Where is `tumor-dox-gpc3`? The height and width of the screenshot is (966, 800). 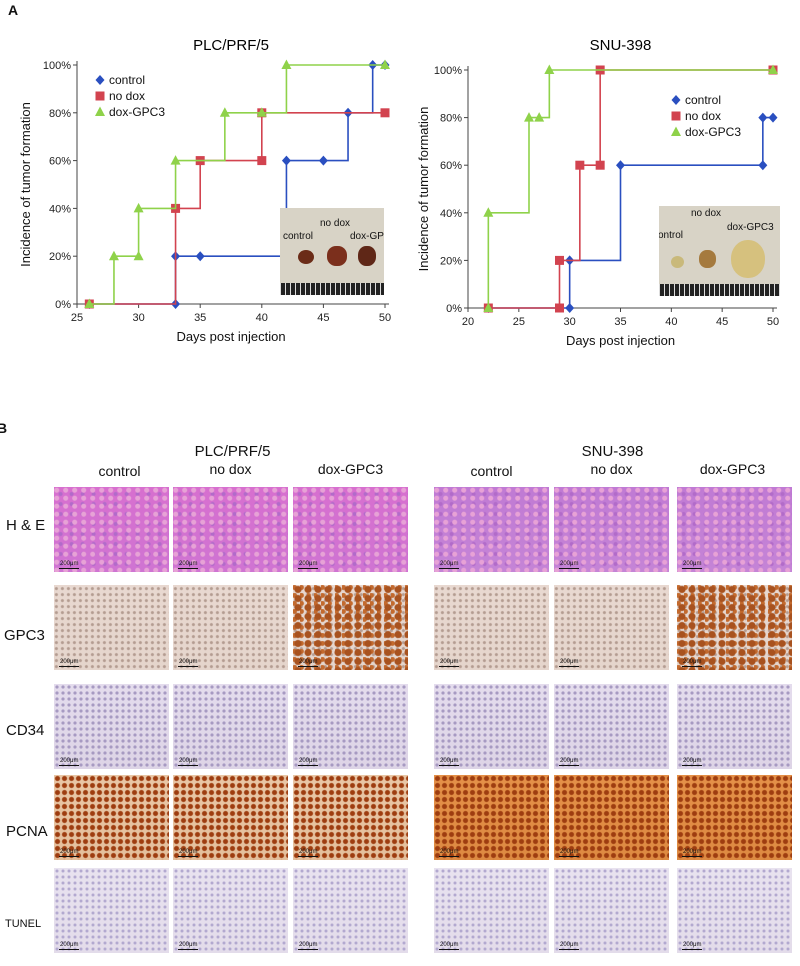
tumor-dox-gpc3 is located at coordinates (367, 256).